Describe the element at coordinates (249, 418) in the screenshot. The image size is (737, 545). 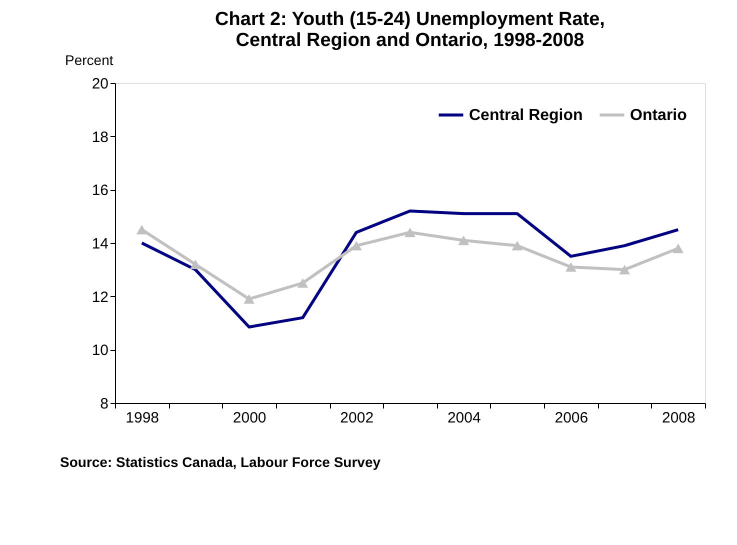
I see `x-tick-label: 2000` at that location.